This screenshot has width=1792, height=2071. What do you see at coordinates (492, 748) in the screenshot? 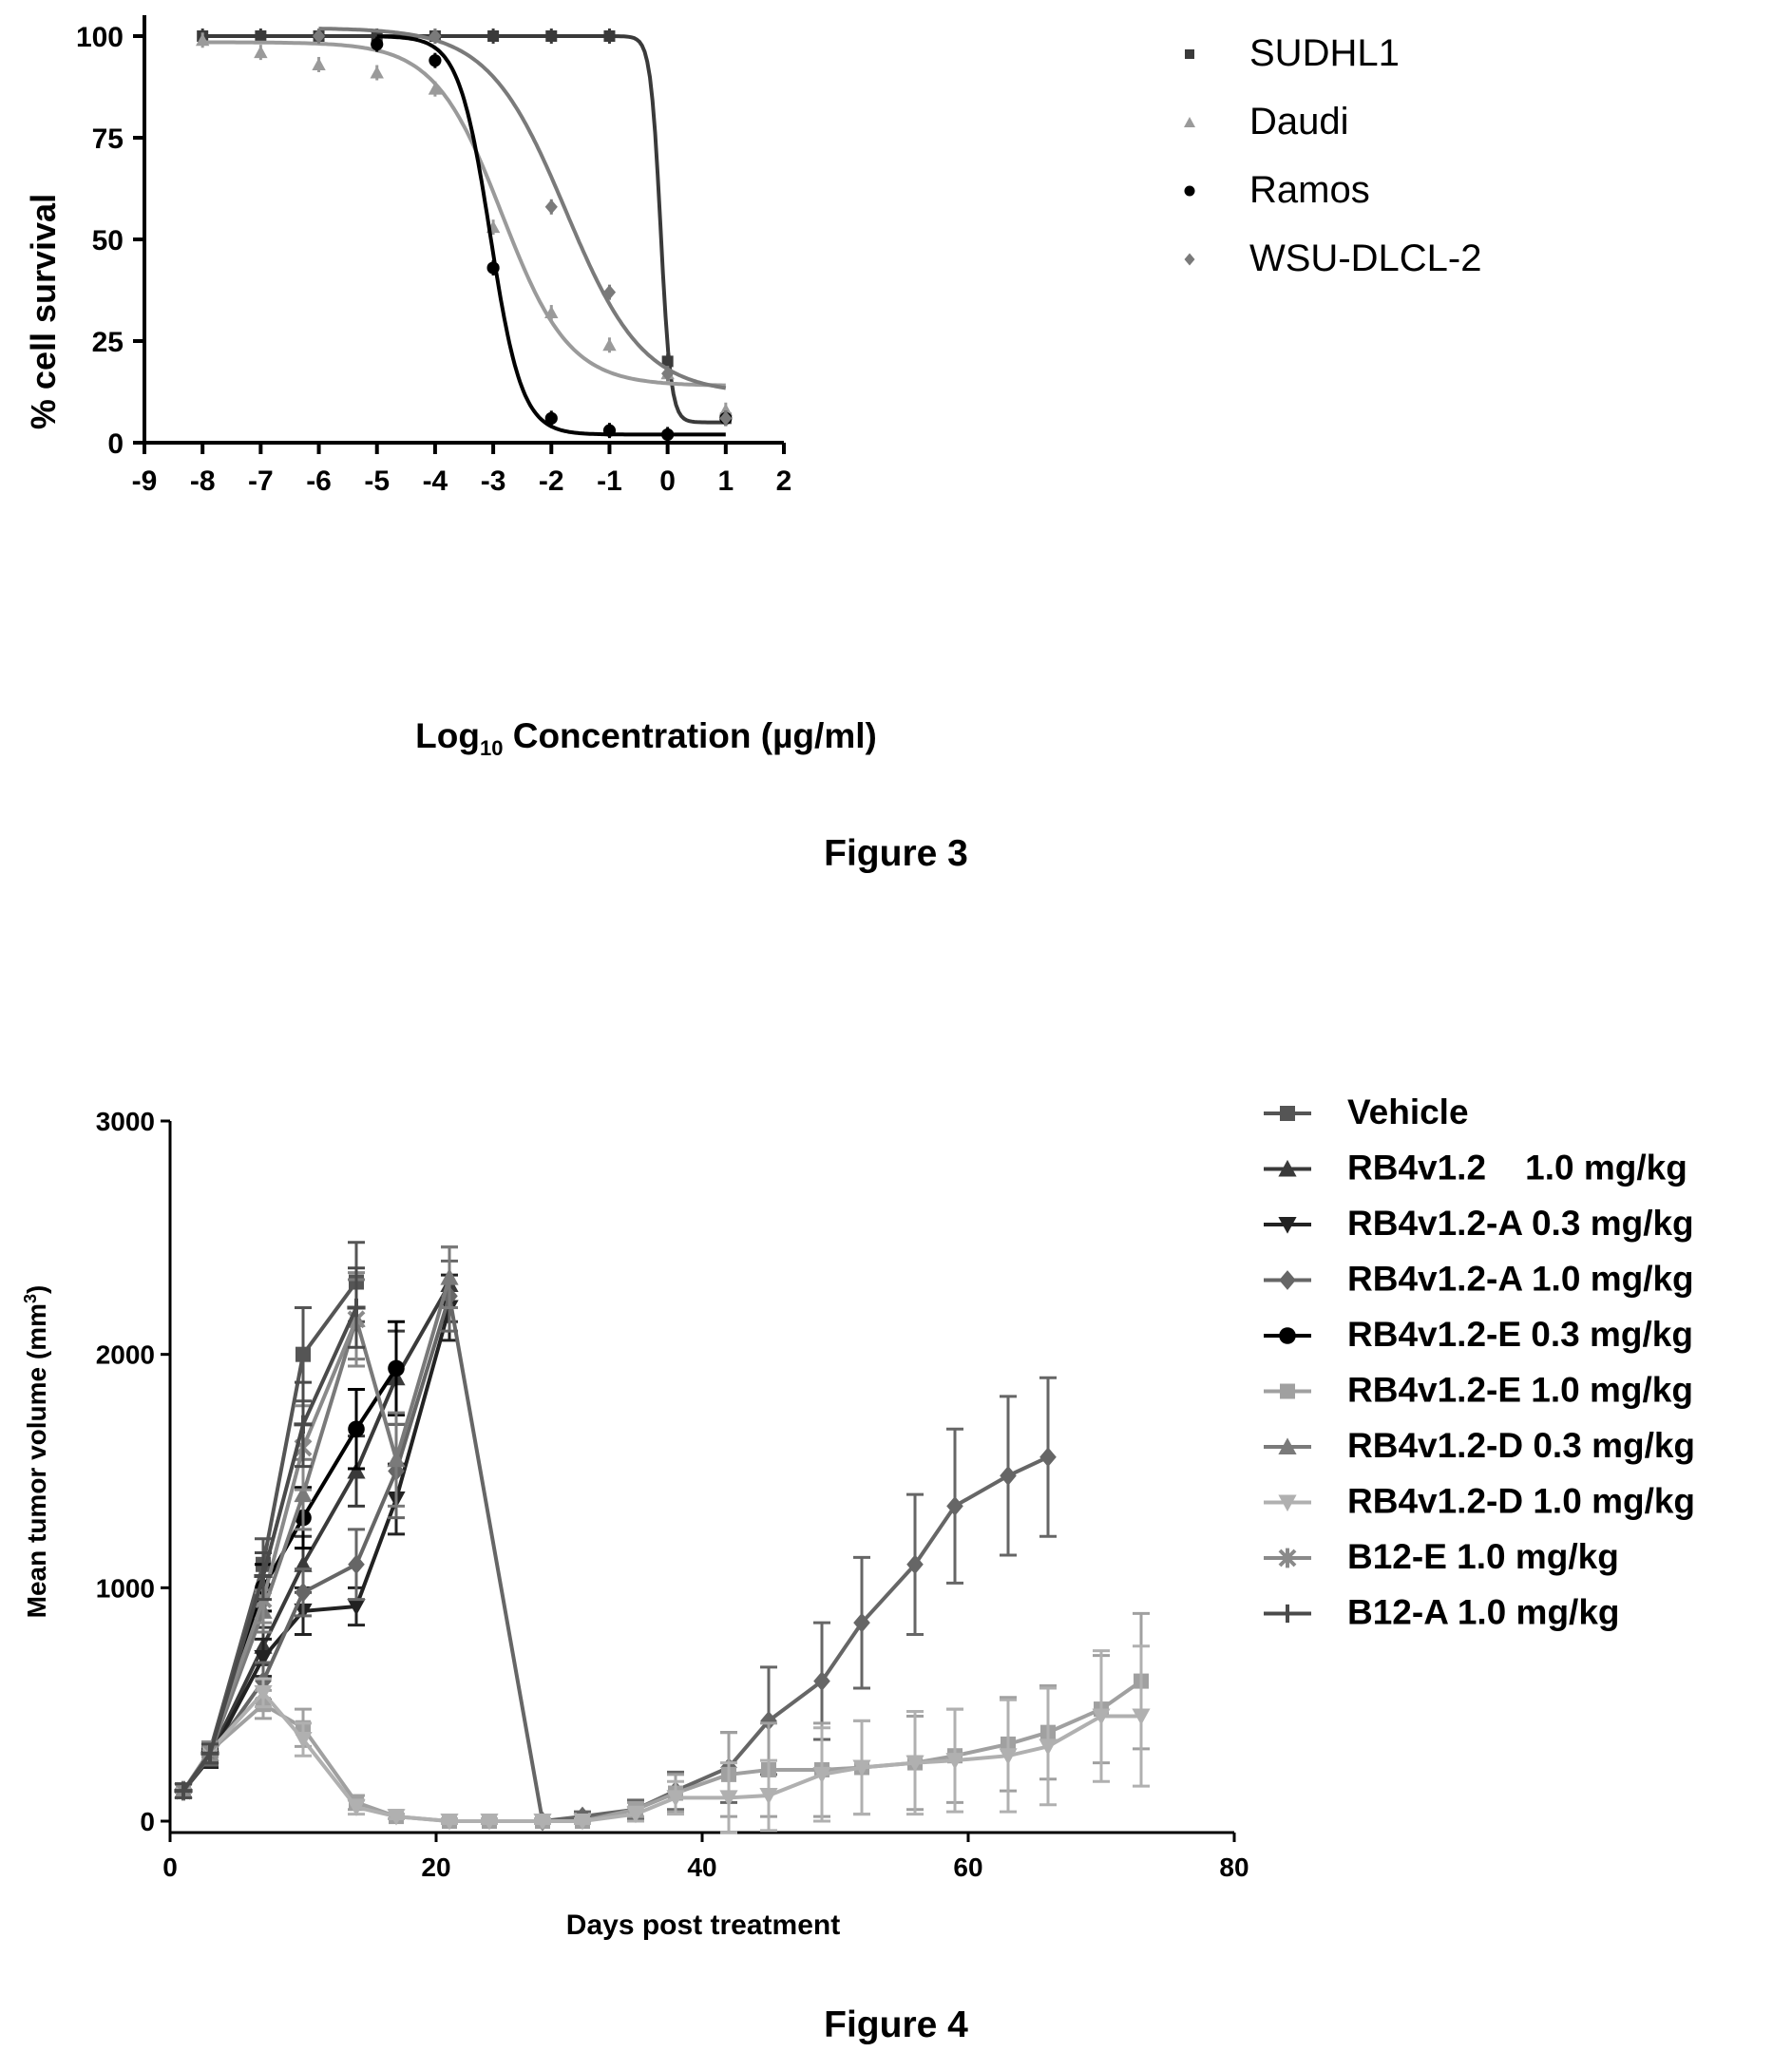
I see `fig3-x-title-sub: 10` at bounding box center [492, 748].